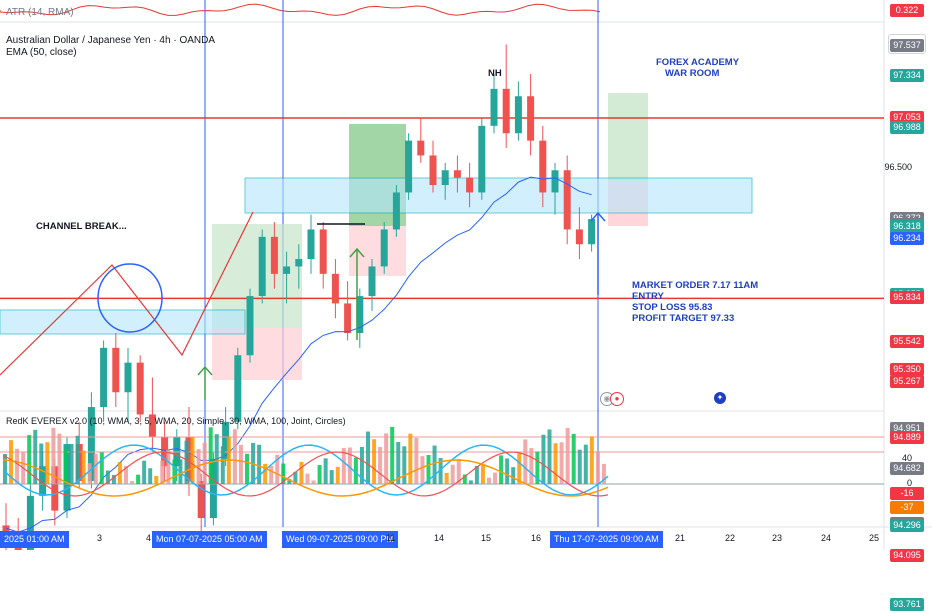  What do you see at coordinates (672, 307) in the screenshot?
I see `annotation-order-3: STOP LOSS 95.83` at bounding box center [672, 307].